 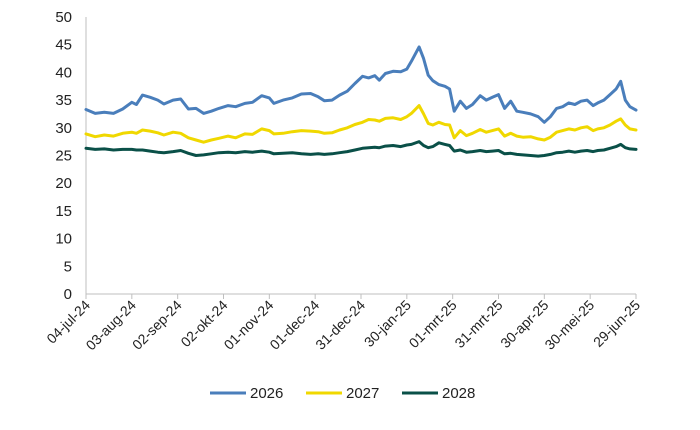 I want to click on y-tick-label: 45, so click(x=63, y=45).